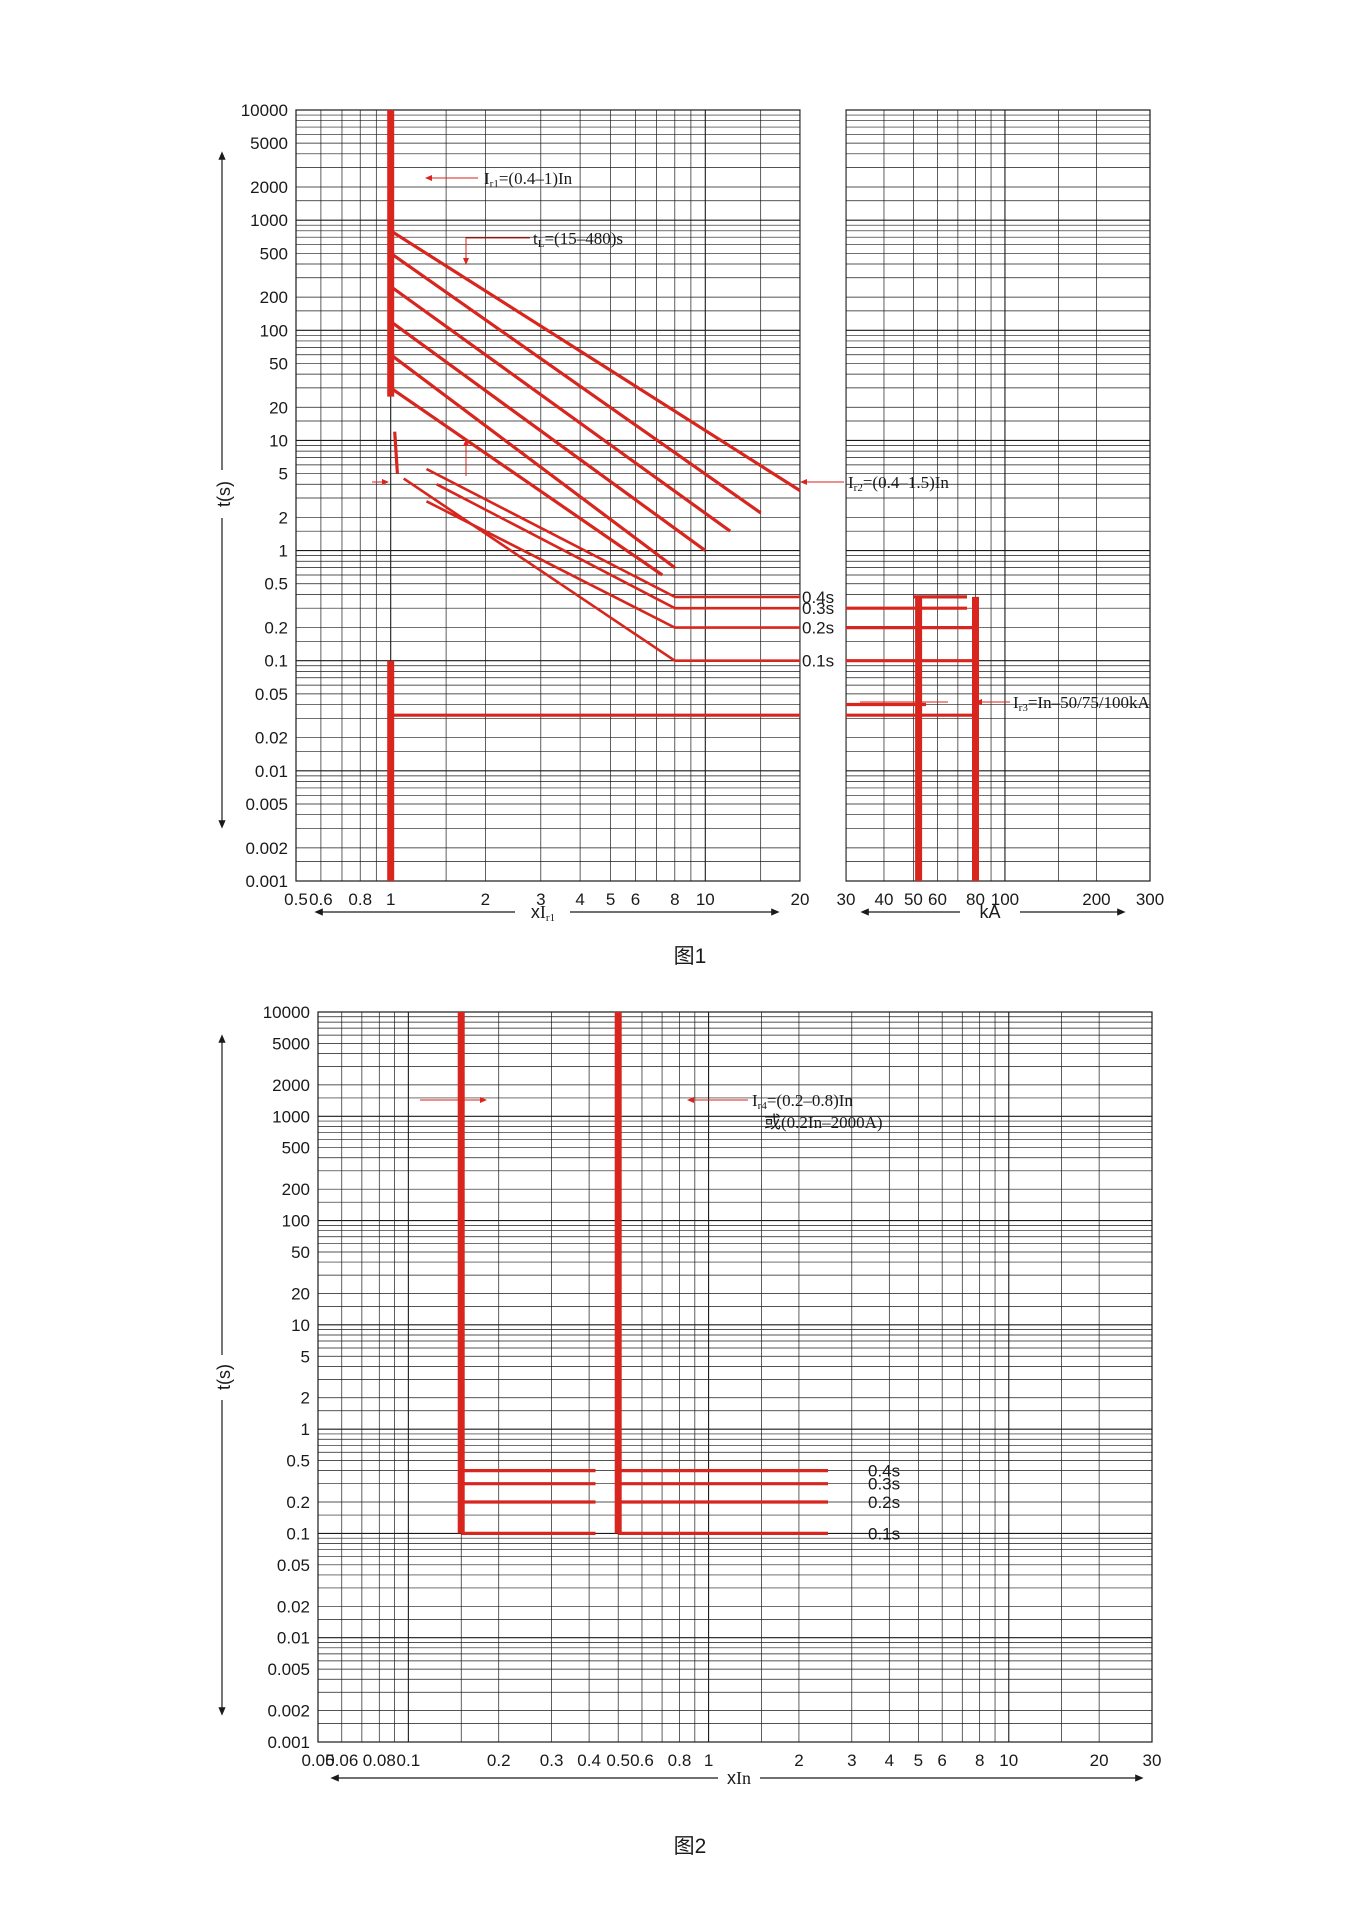 This screenshot has width=1370, height=1923. What do you see at coordinates (690, 1846) in the screenshot?
I see `figure-2-caption: 图2` at bounding box center [690, 1846].